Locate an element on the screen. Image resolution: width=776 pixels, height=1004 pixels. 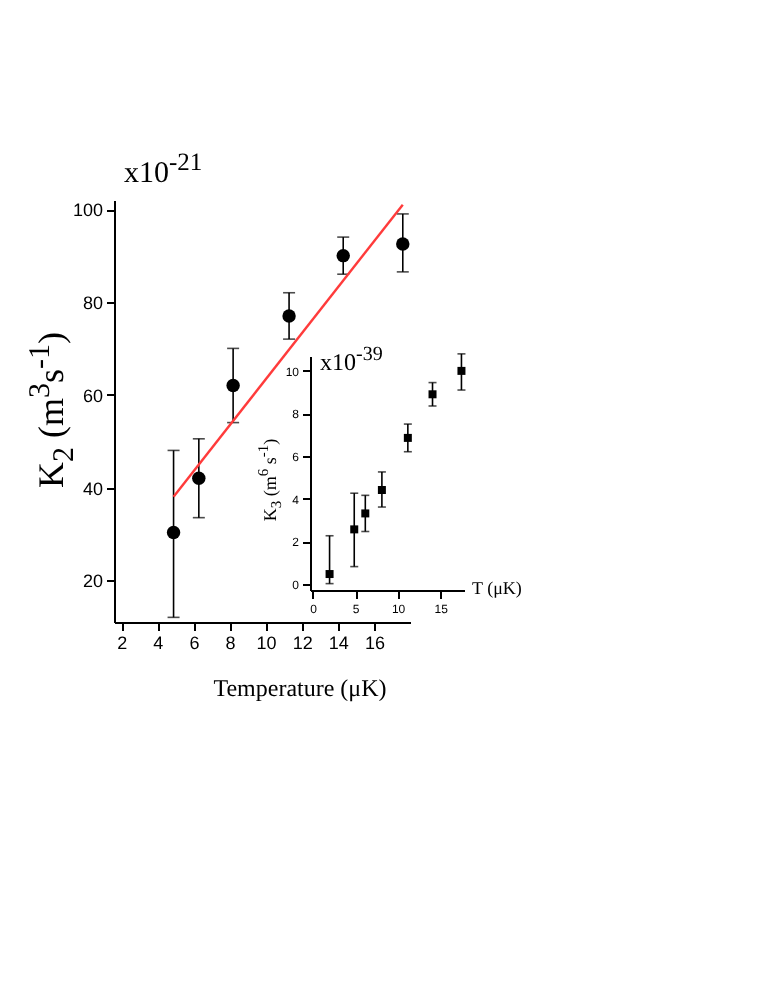
x-tick-label: 10 is located at coordinates (266, 643).